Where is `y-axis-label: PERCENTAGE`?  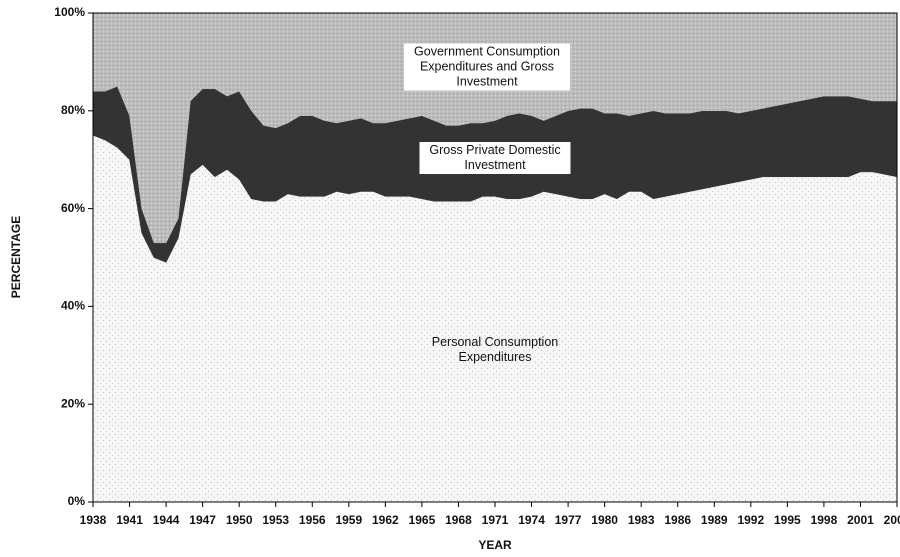 y-axis-label: PERCENTAGE is located at coordinates (16, 257).